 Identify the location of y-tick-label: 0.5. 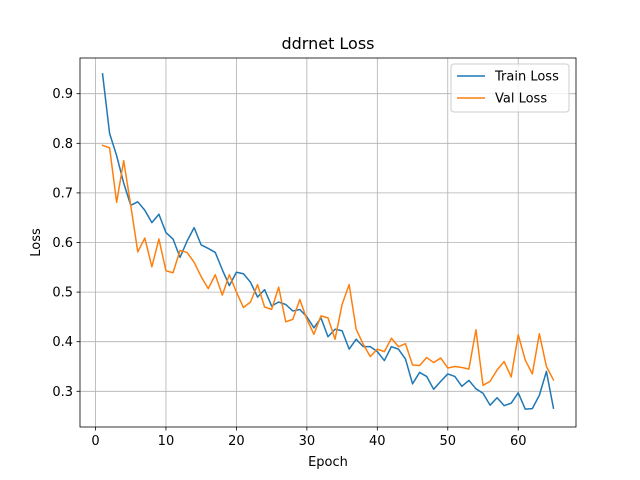
(62, 293).